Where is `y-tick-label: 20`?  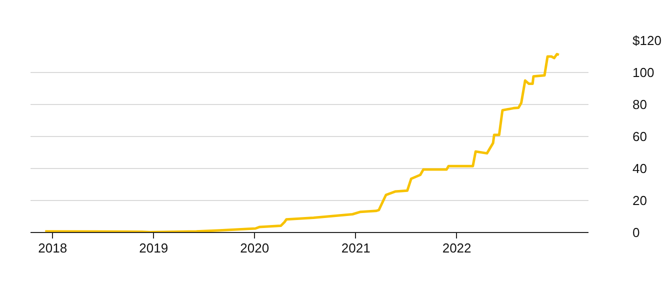
y-tick-label: 20 is located at coordinates (639, 200).